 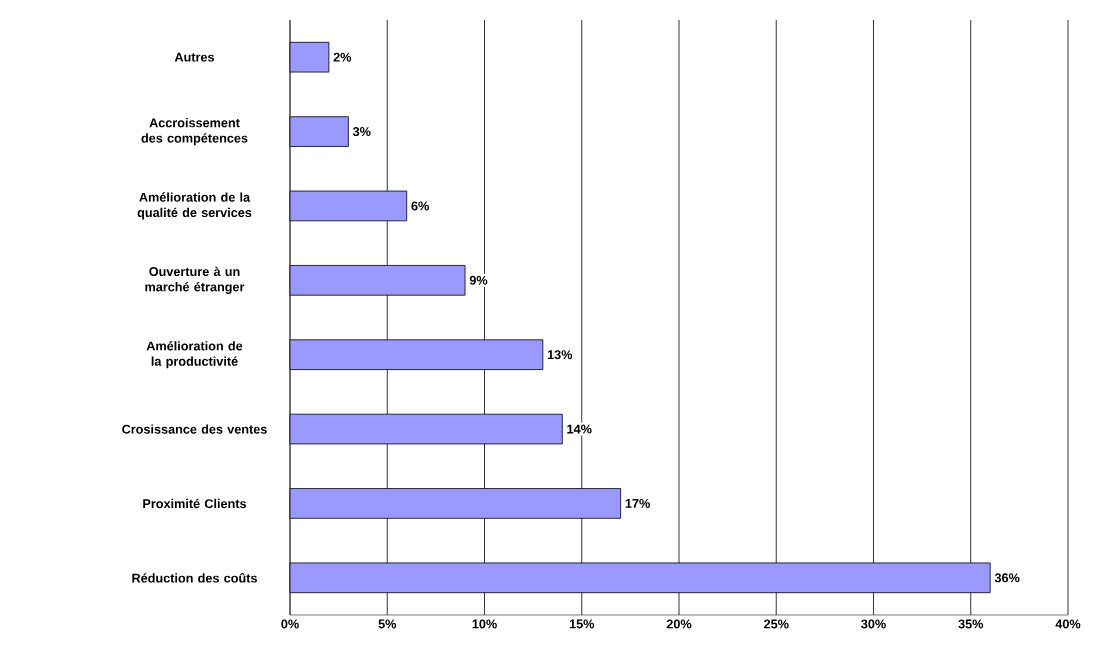 What do you see at coordinates (679, 624) in the screenshot?
I see `x-tick-label: 20%` at bounding box center [679, 624].